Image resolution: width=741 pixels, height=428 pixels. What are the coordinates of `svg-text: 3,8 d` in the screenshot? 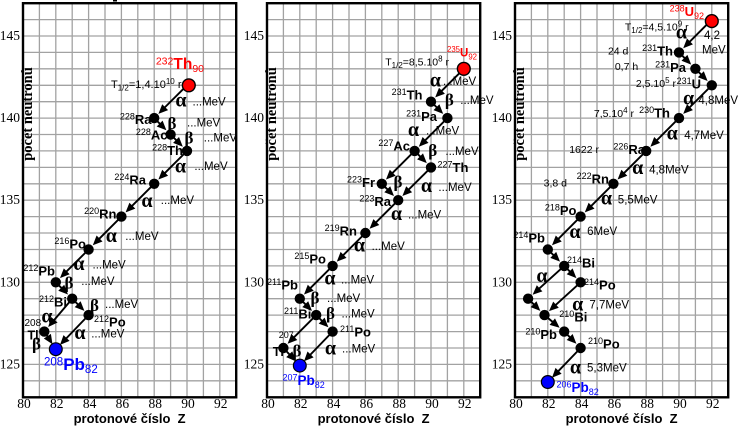 It's located at (556, 184).